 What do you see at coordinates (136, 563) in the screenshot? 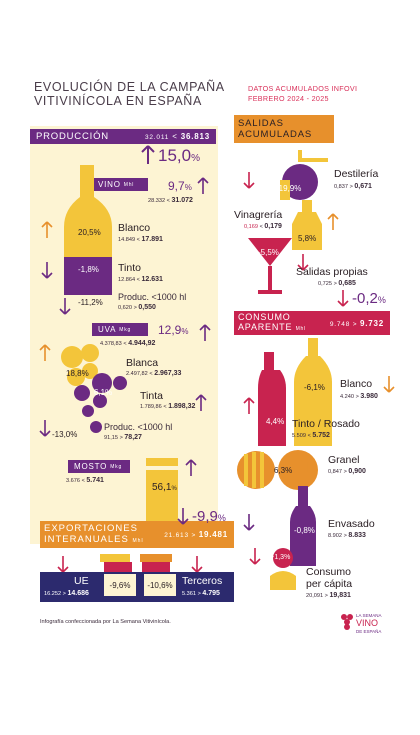
I see `shipping-boxes-icon` at bounding box center [136, 563].